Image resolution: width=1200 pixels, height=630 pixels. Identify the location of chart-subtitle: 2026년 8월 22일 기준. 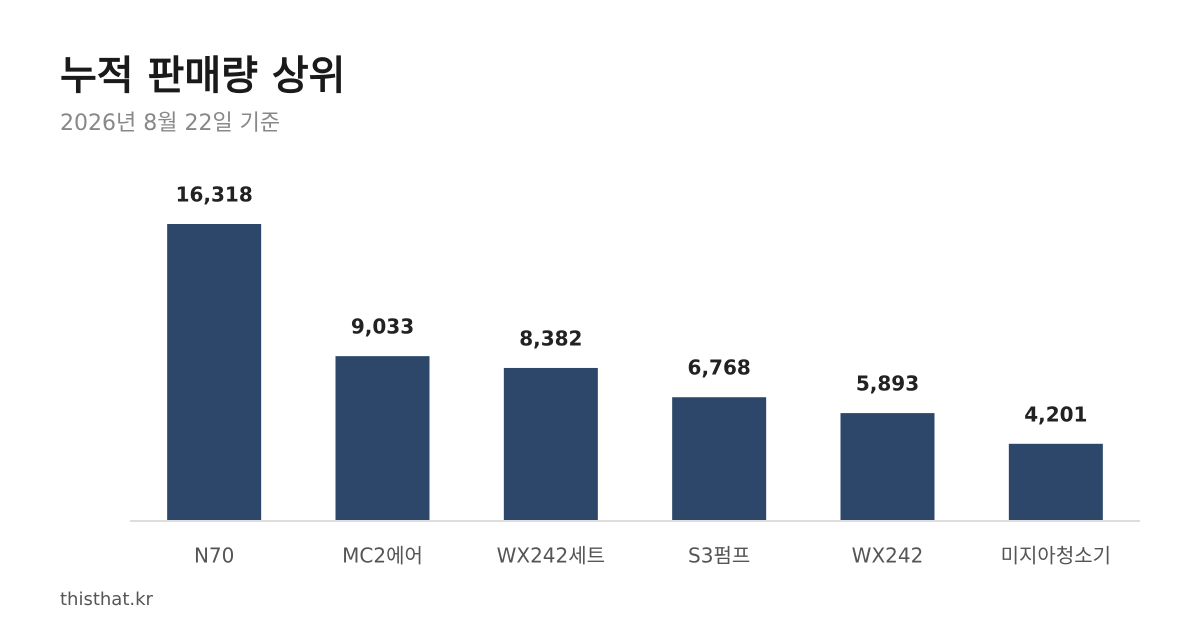
(170, 123).